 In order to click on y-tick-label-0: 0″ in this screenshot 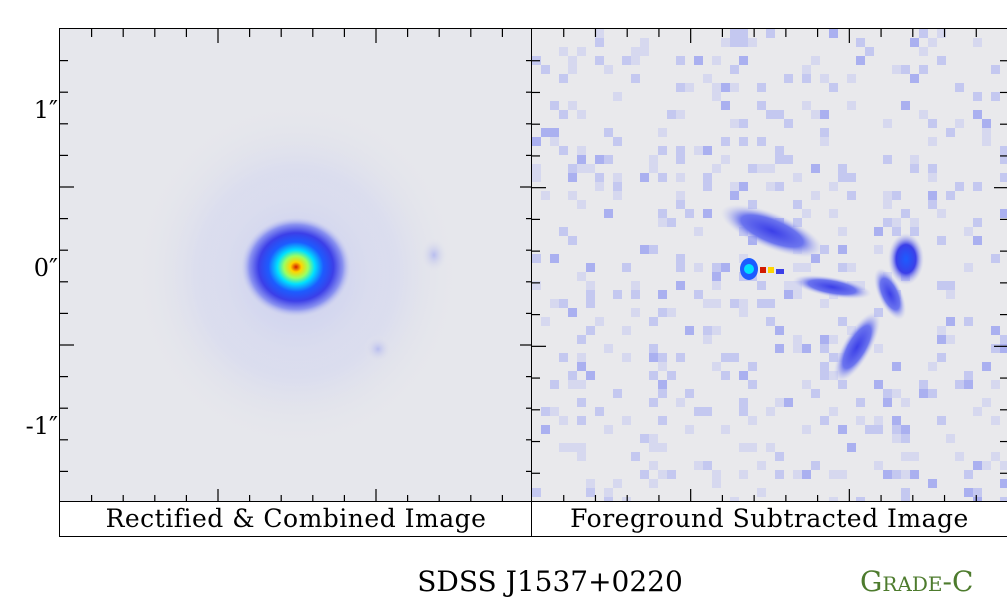, I will do `click(45, 268)`.